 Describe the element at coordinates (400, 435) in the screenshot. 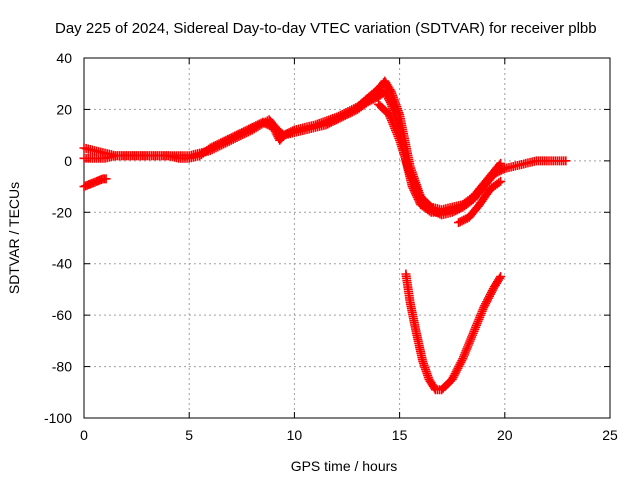

I see `x-tick-label: 15` at that location.